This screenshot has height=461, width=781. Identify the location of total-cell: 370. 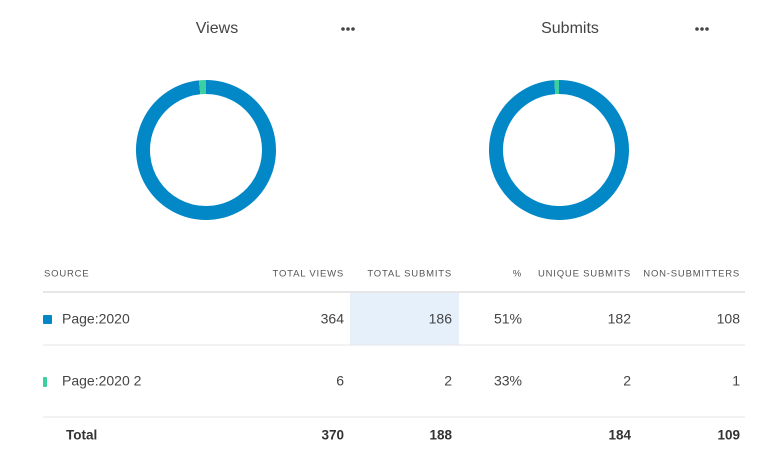
(332, 435).